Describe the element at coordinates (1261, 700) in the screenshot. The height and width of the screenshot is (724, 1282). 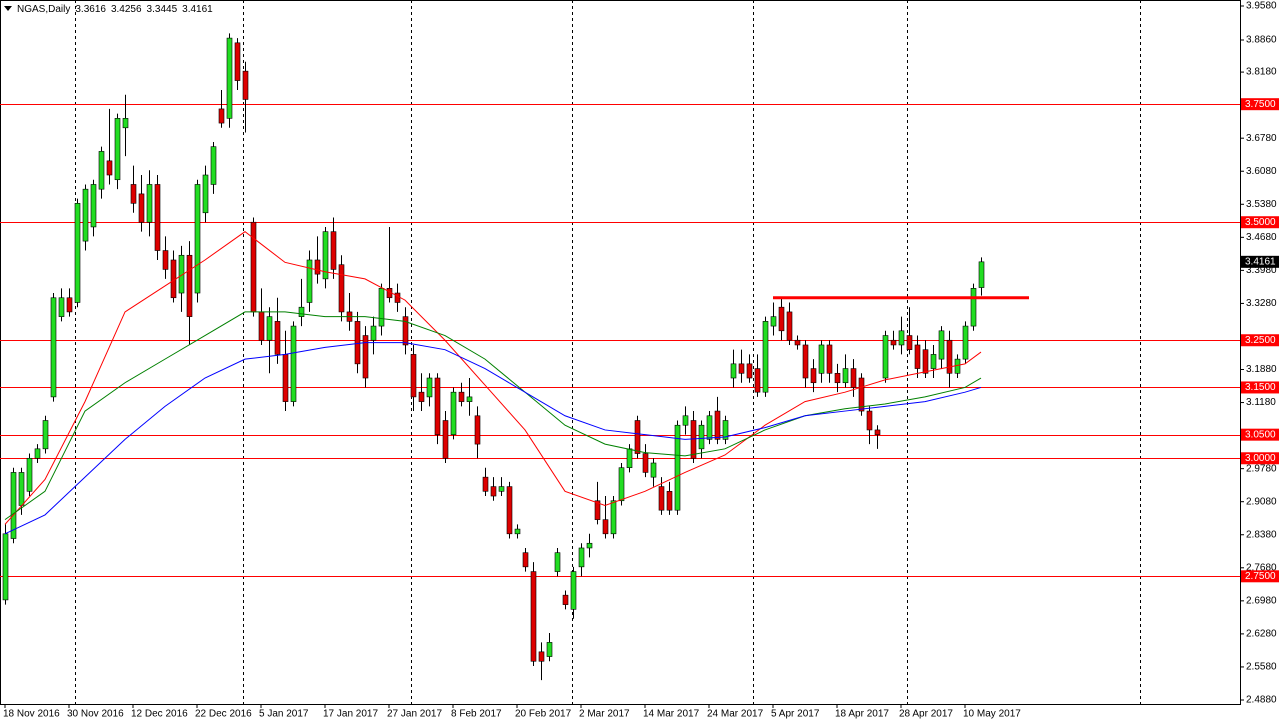
I see `y-tick-label: 2.4880` at that location.